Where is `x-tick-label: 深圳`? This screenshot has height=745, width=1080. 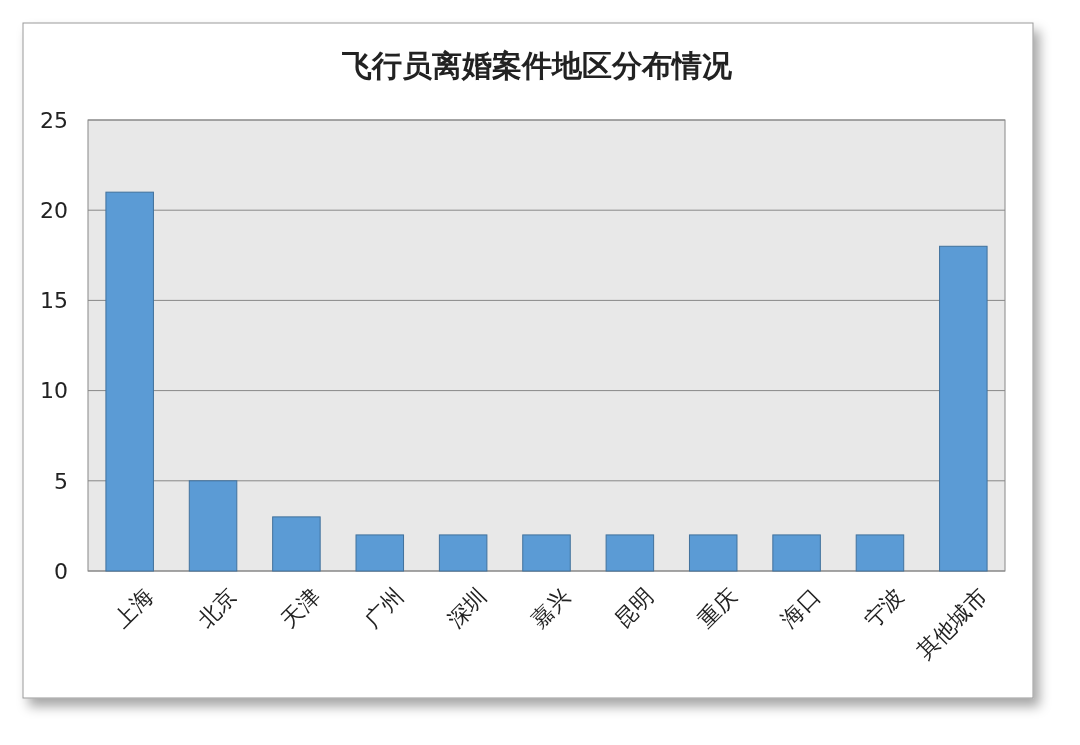
x-tick-label: 深圳 is located at coordinates (467, 608).